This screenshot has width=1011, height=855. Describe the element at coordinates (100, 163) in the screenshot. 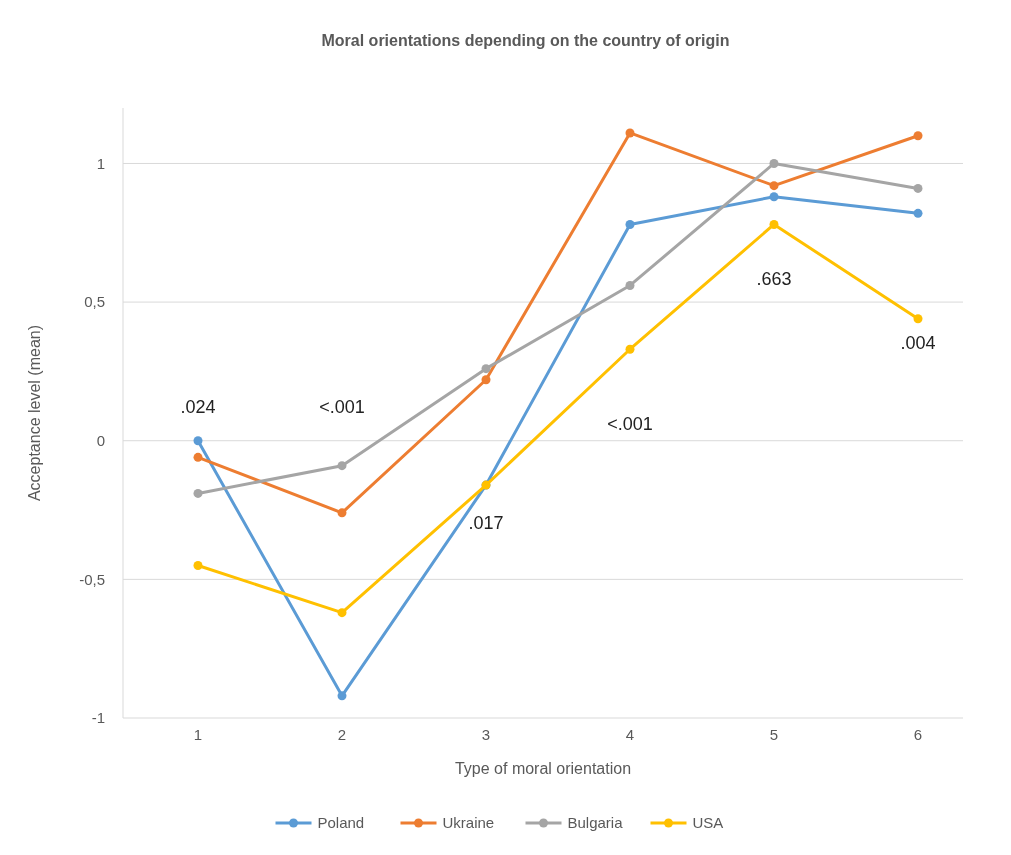

I see `y-tick-label: 1` at that location.